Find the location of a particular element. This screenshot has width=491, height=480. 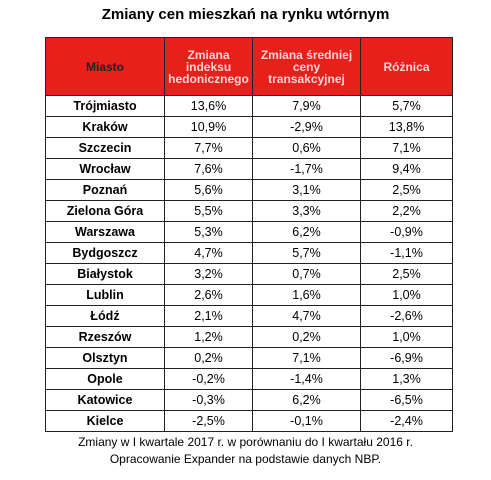

city-cell: Opole is located at coordinates (105, 379).